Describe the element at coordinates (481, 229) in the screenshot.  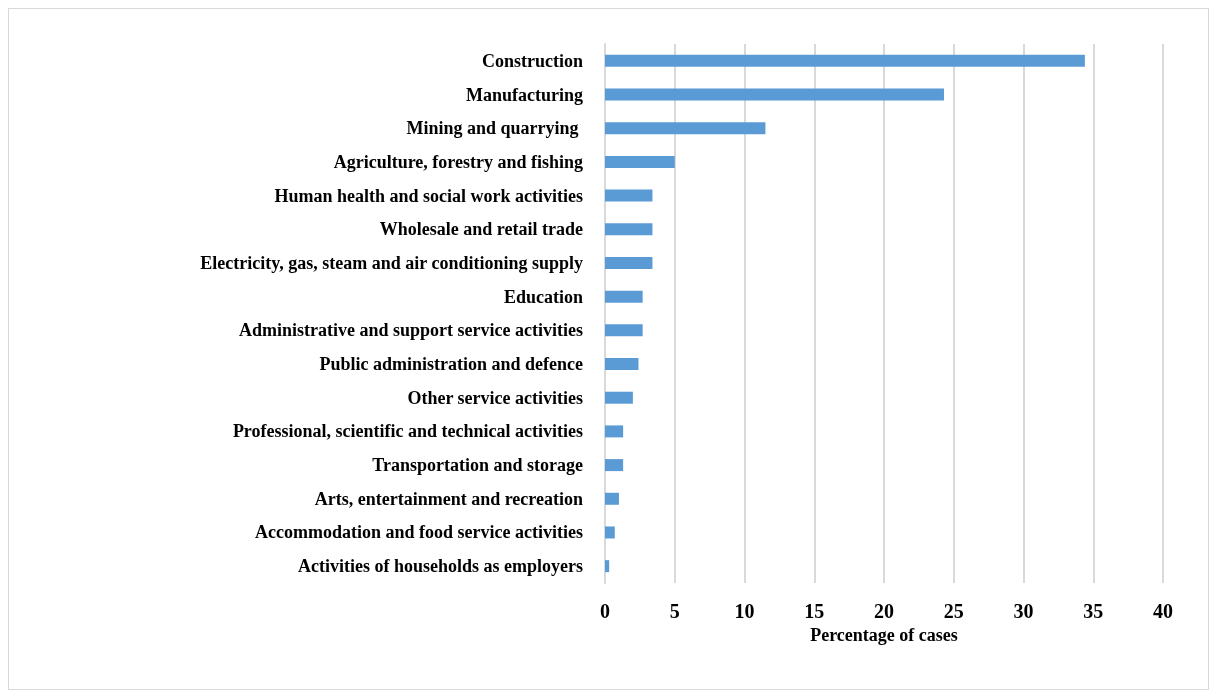
I see `y-tick-label: Wholesale and retail trade` at that location.